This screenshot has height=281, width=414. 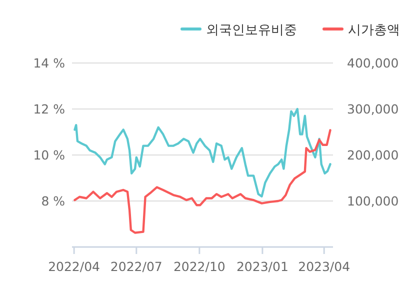 I want to click on x-tick-label: 2023/01, so click(x=262, y=266).